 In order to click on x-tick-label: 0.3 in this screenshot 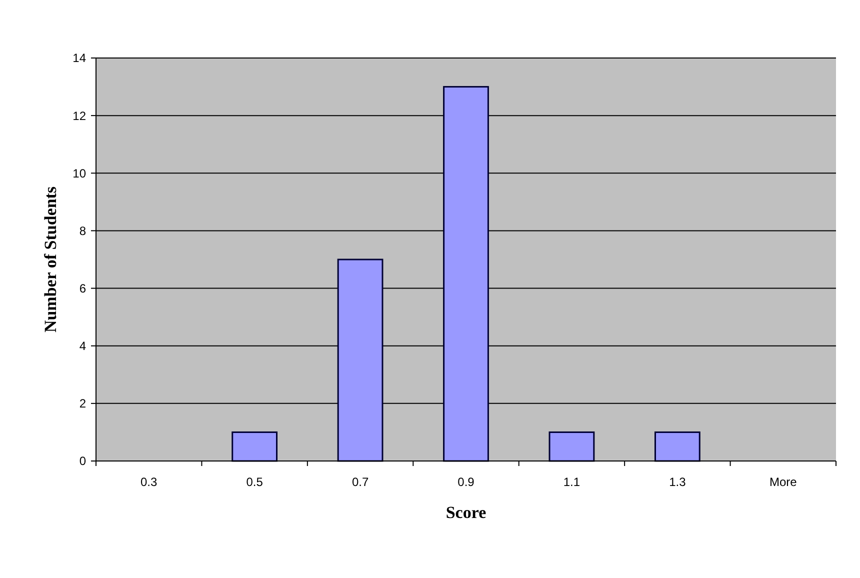, I will do `click(149, 482)`.